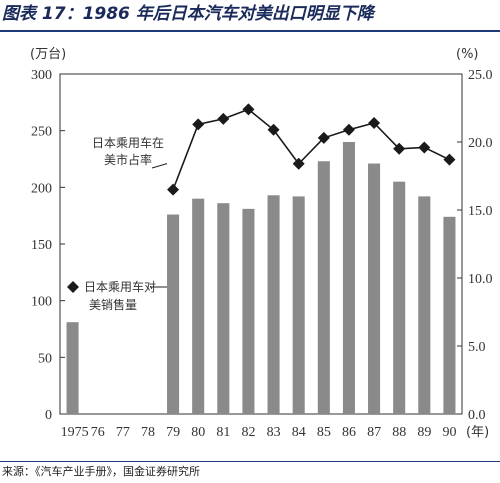  What do you see at coordinates (477, 415) in the screenshot?
I see `right-tick-label: 0.0` at bounding box center [477, 415].